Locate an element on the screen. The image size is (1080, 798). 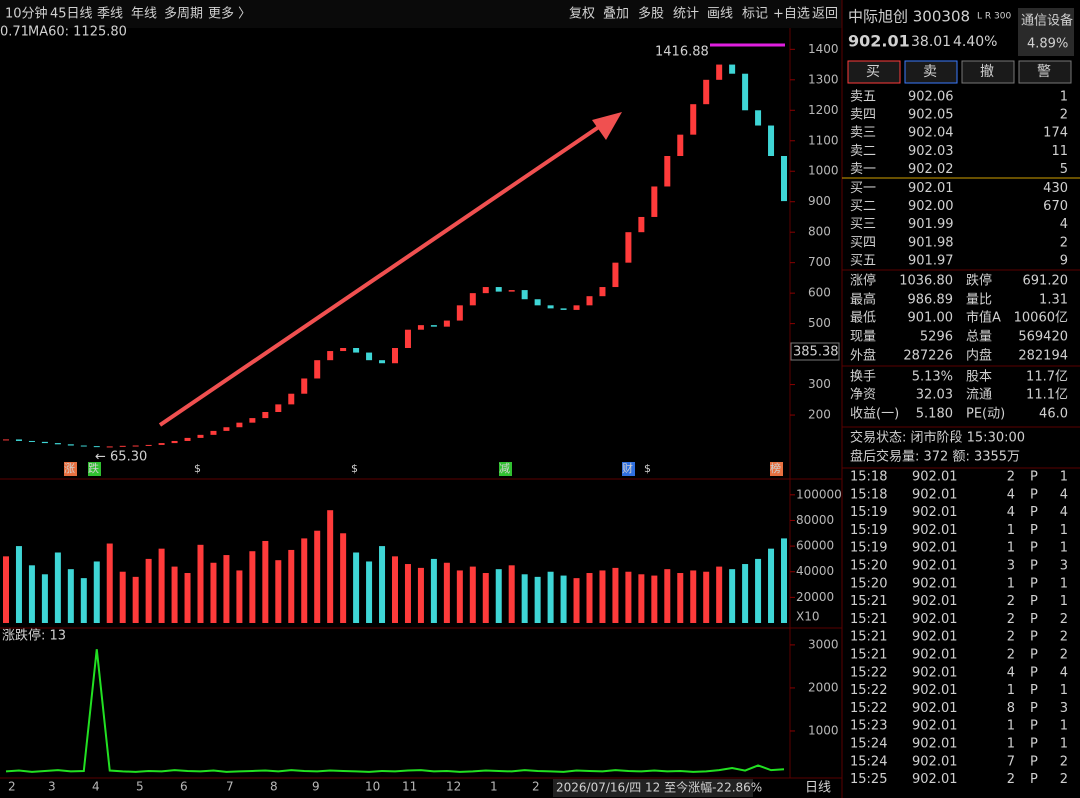
trade-button: 警 is located at coordinates (1044, 72).